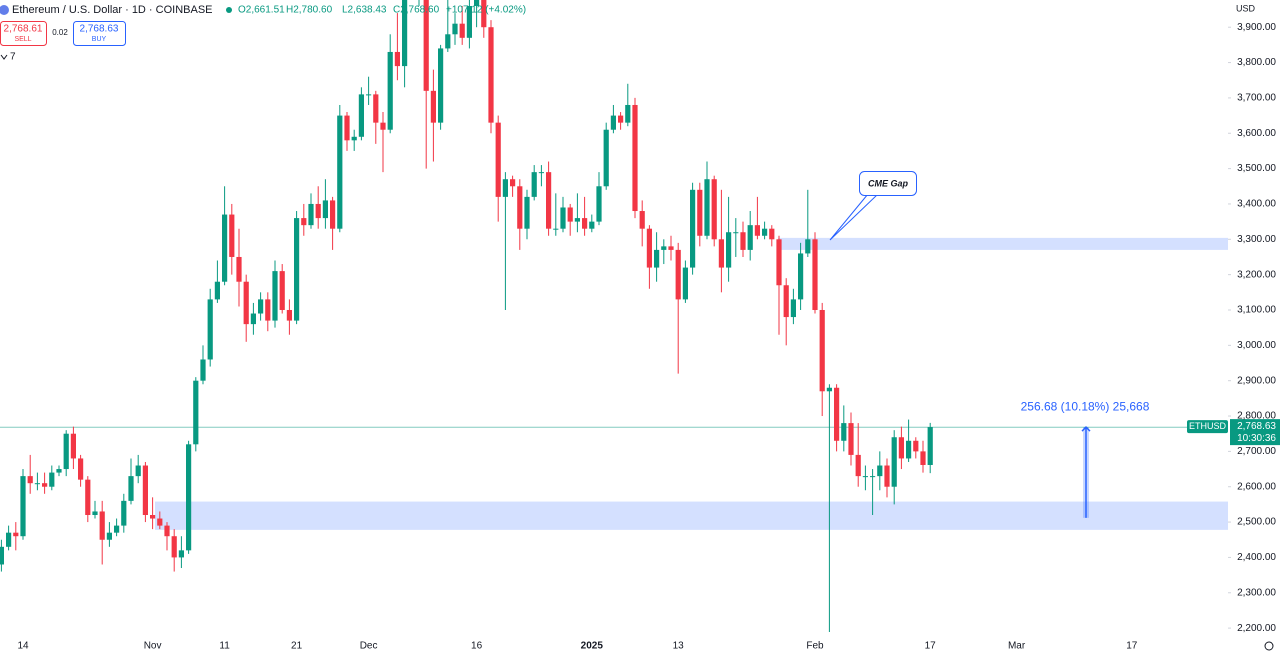  Describe the element at coordinates (297, 646) in the screenshot. I see `x-tick-label: 21` at that location.